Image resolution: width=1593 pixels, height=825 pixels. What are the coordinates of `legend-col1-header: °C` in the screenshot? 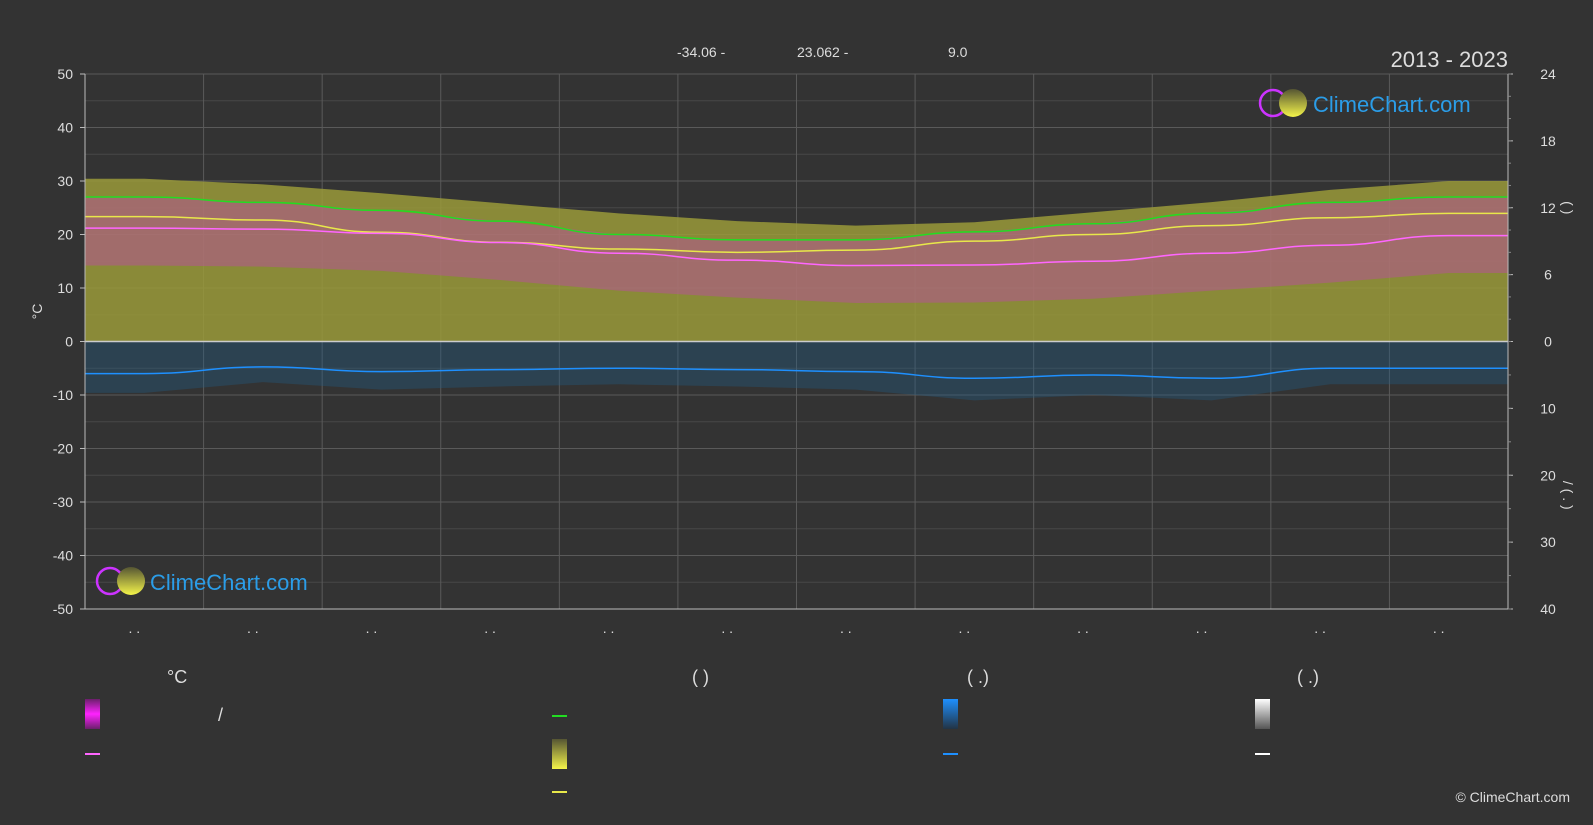 It's located at (177, 677).